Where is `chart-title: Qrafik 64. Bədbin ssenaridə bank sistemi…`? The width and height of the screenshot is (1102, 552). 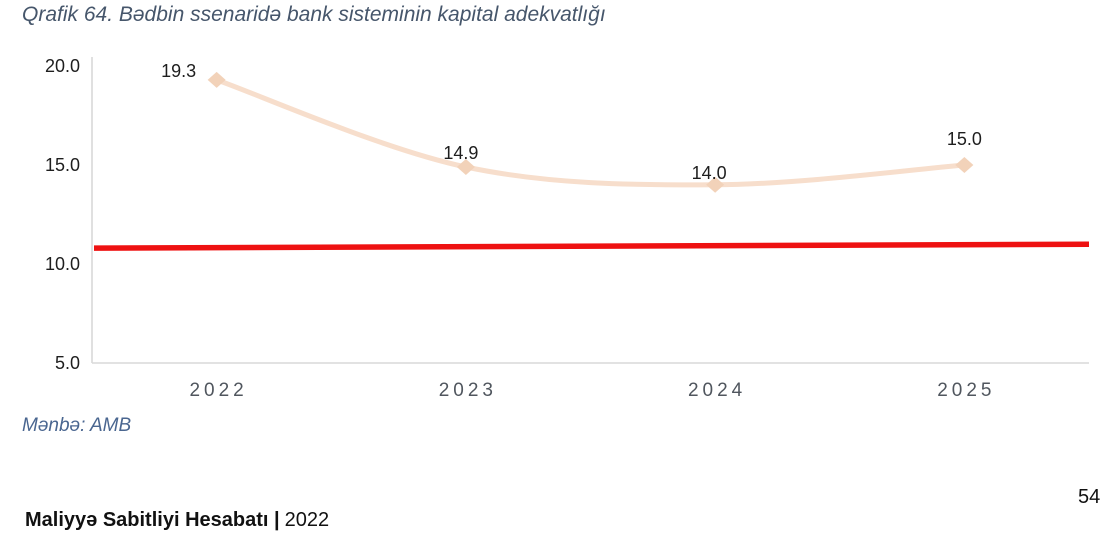 chart-title: Qrafik 64. Bədbin ssenaridə bank sistemi… is located at coordinates (314, 14).